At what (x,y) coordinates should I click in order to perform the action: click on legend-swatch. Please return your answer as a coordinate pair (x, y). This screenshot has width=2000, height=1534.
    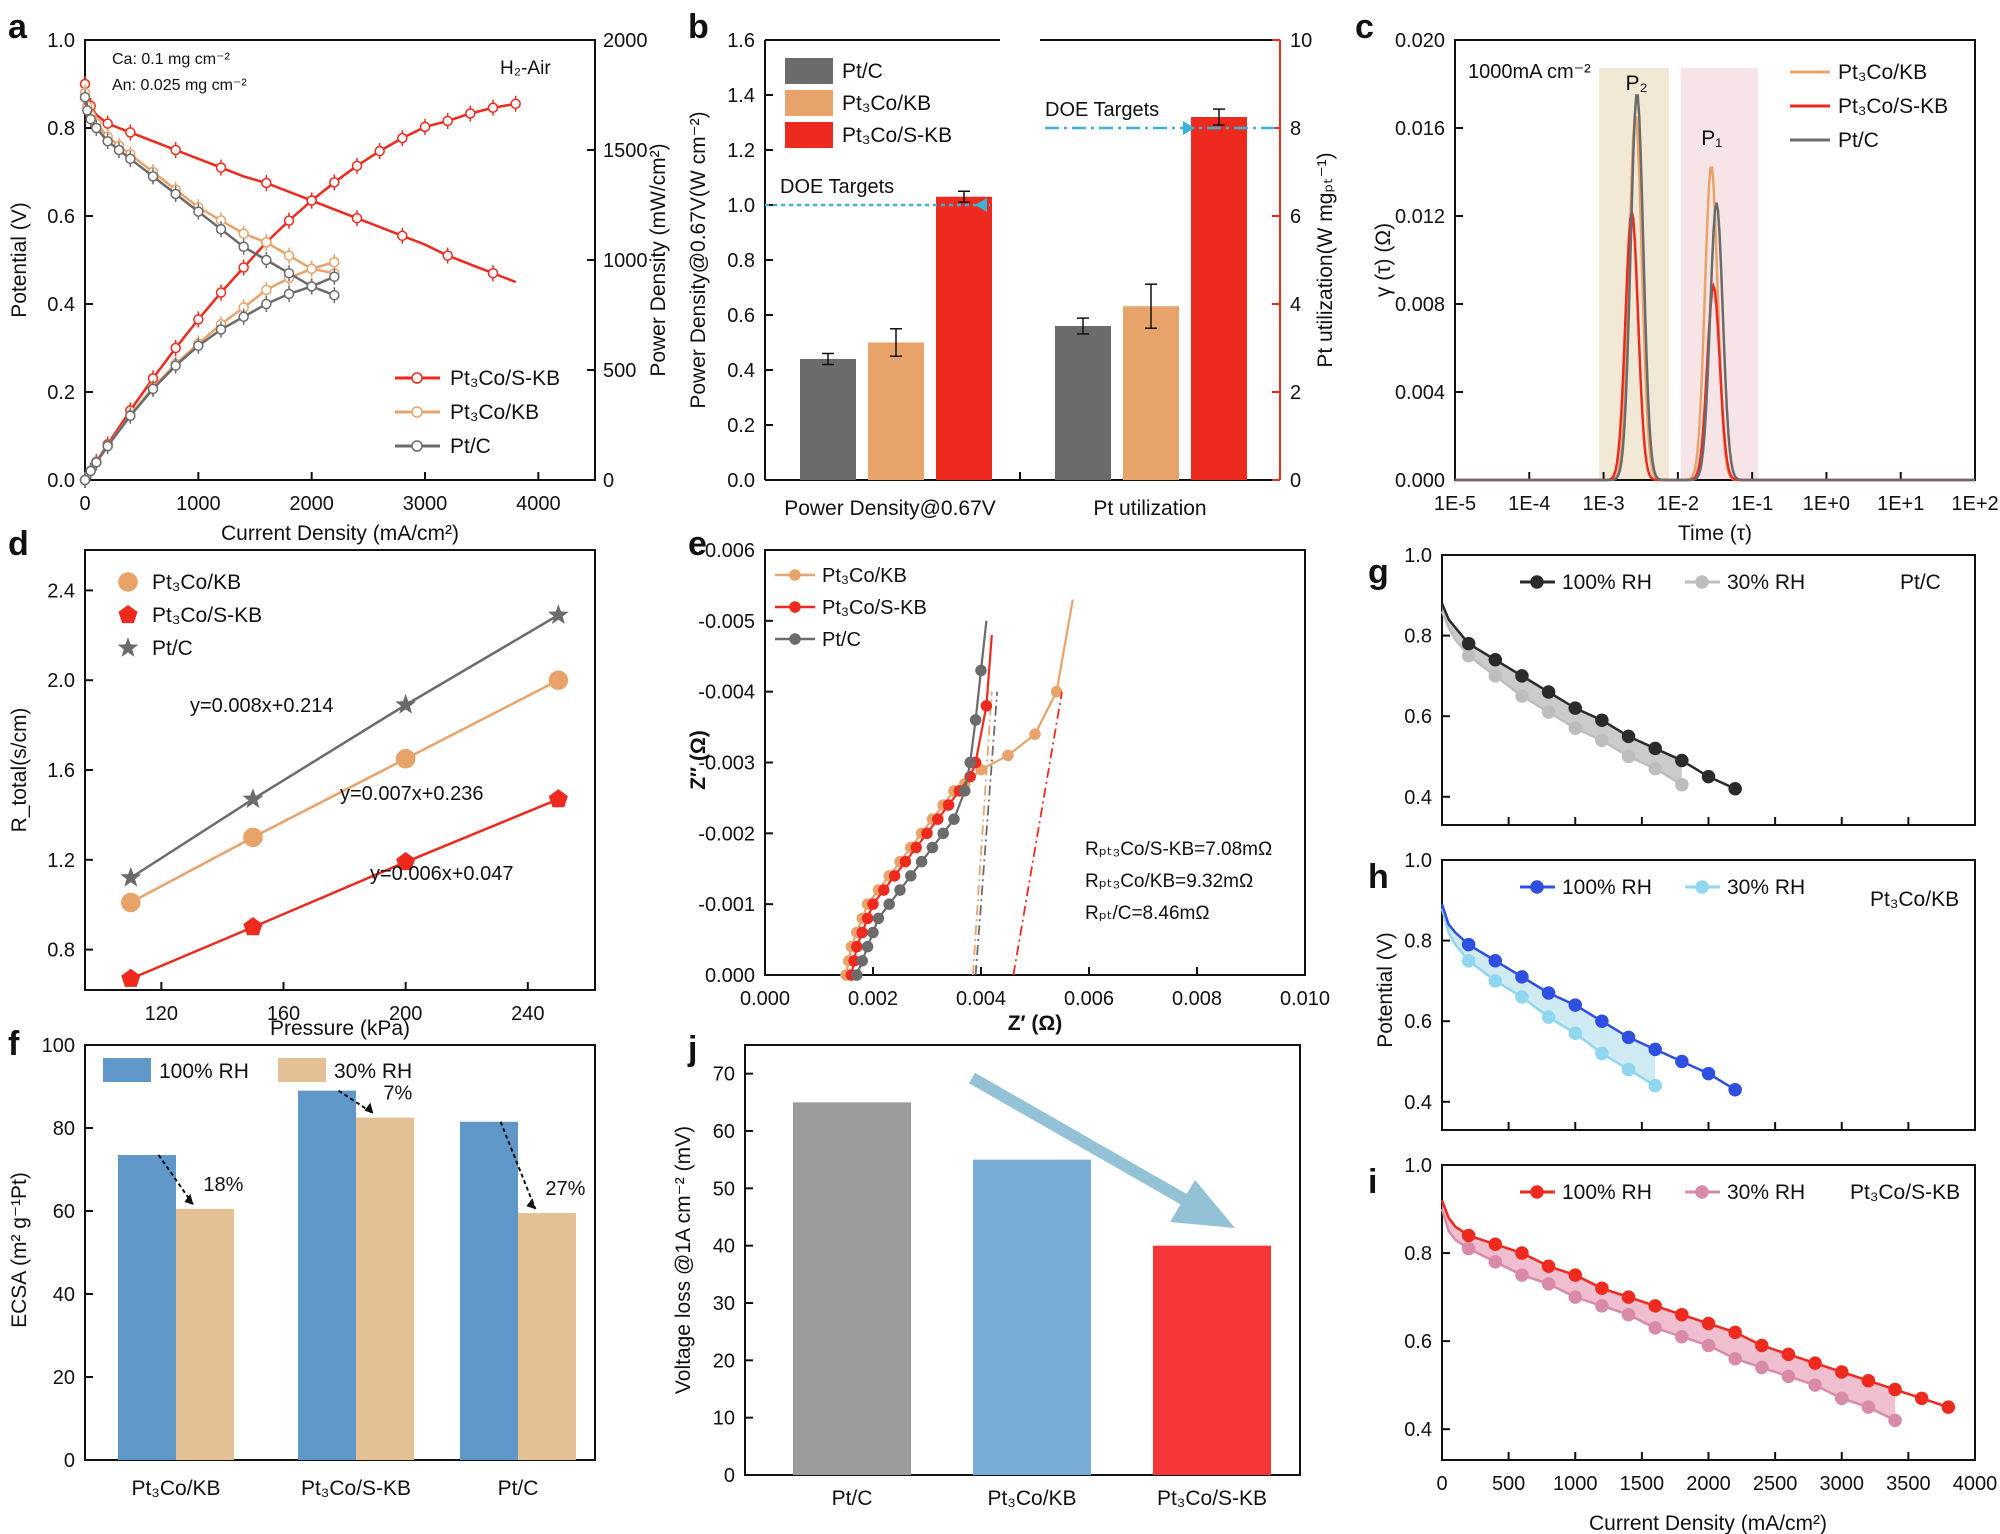
    Looking at the image, I should click on (809, 71).